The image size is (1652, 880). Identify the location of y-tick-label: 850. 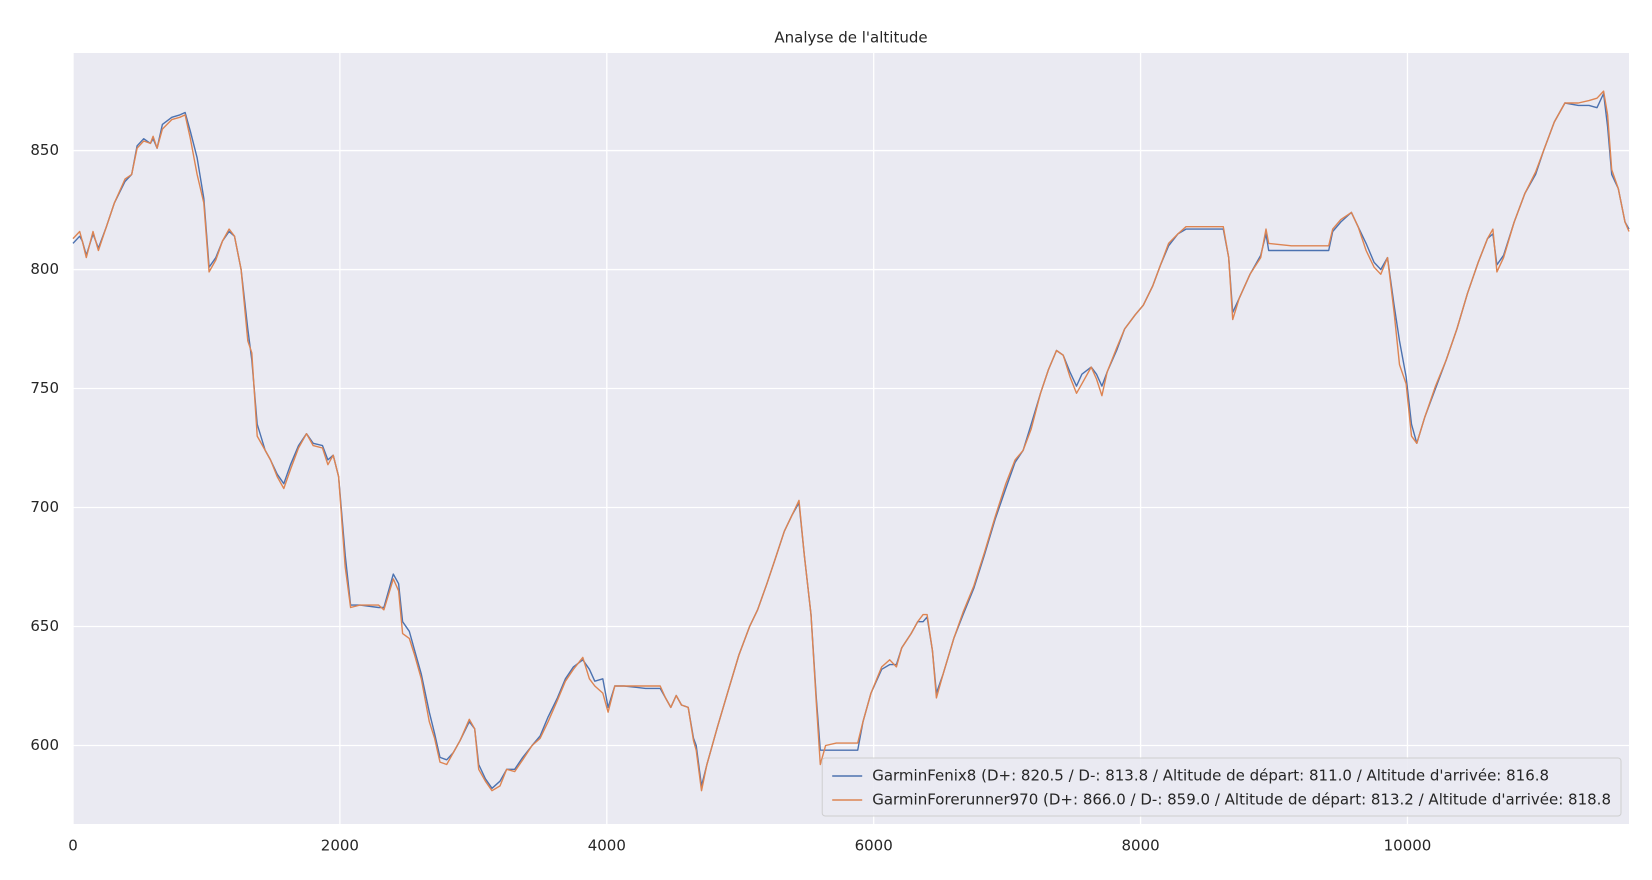
(44, 150).